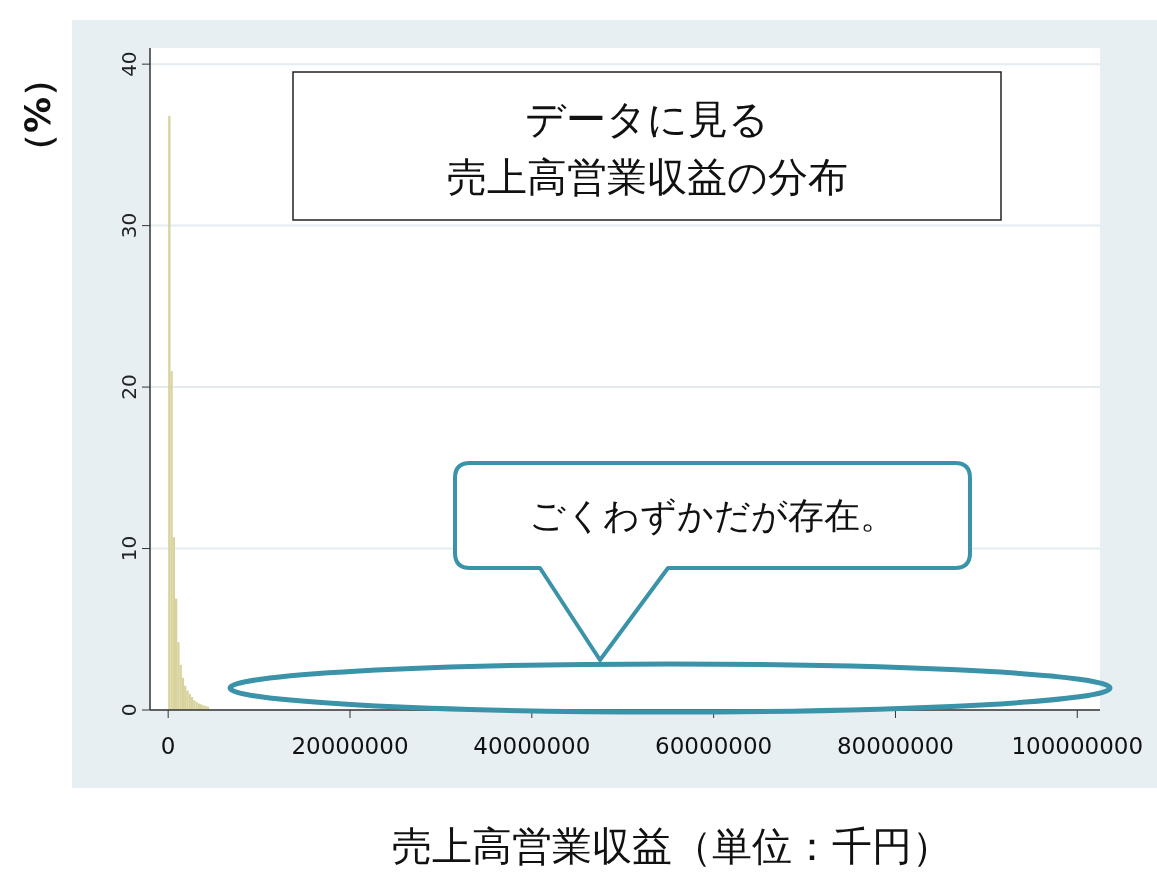 This screenshot has width=1157, height=872. What do you see at coordinates (129, 64) in the screenshot?
I see `y-tick-label: 40` at bounding box center [129, 64].